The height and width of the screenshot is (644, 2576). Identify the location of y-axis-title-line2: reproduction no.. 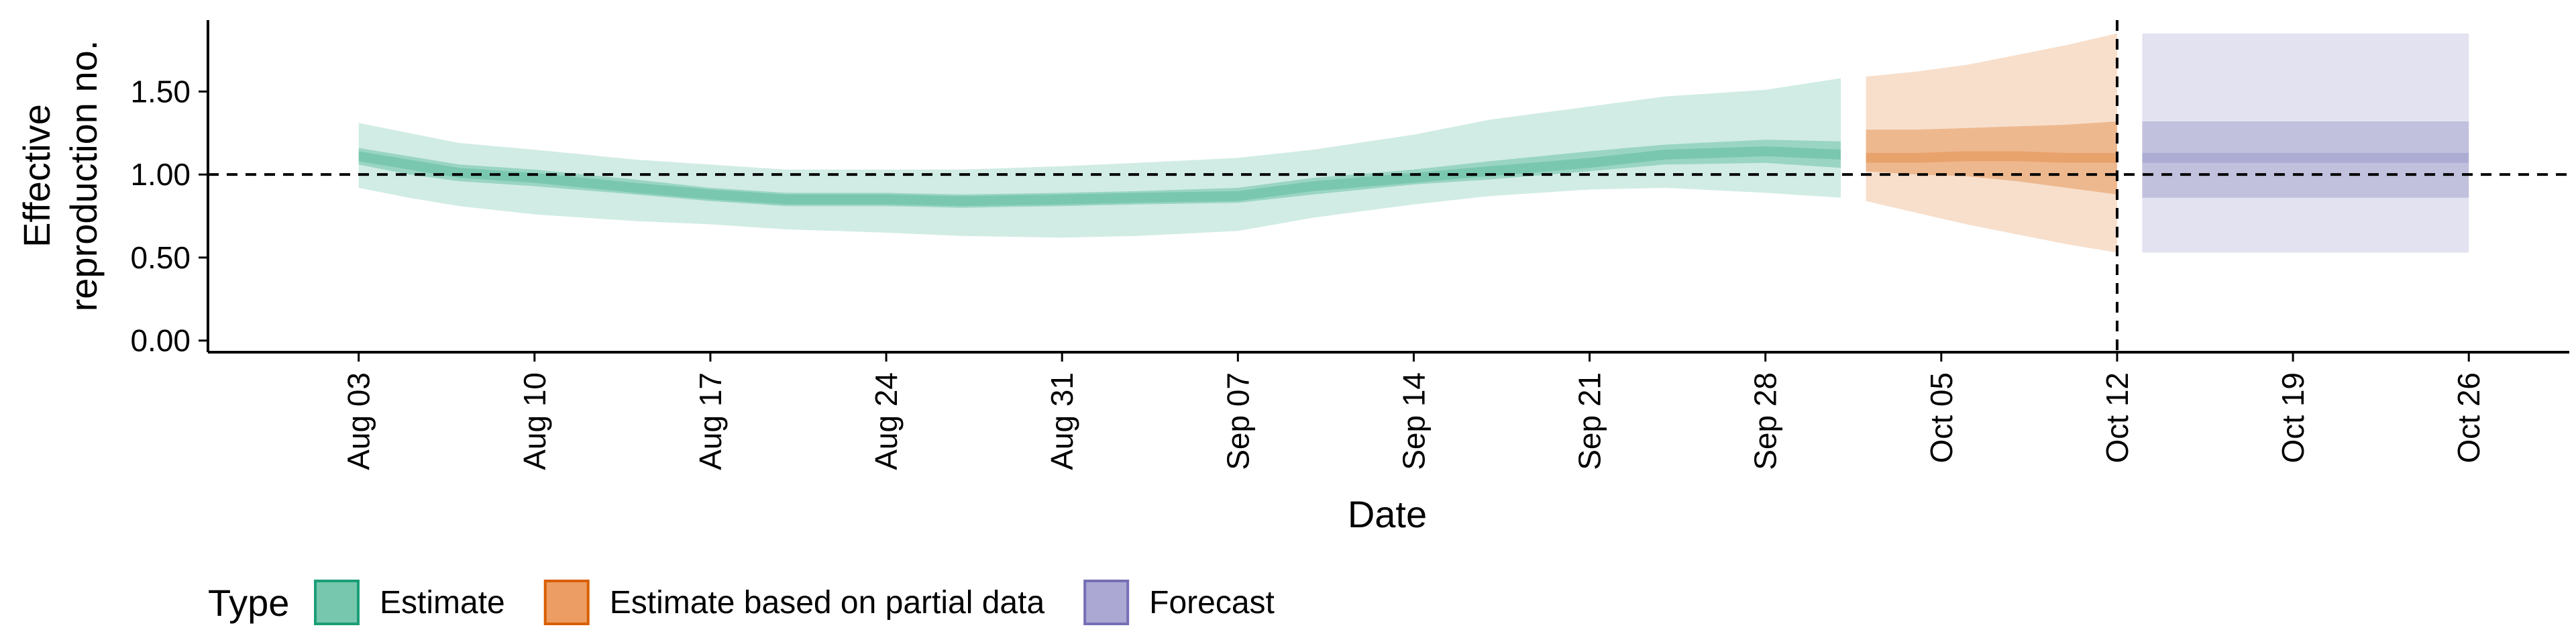
(83, 176).